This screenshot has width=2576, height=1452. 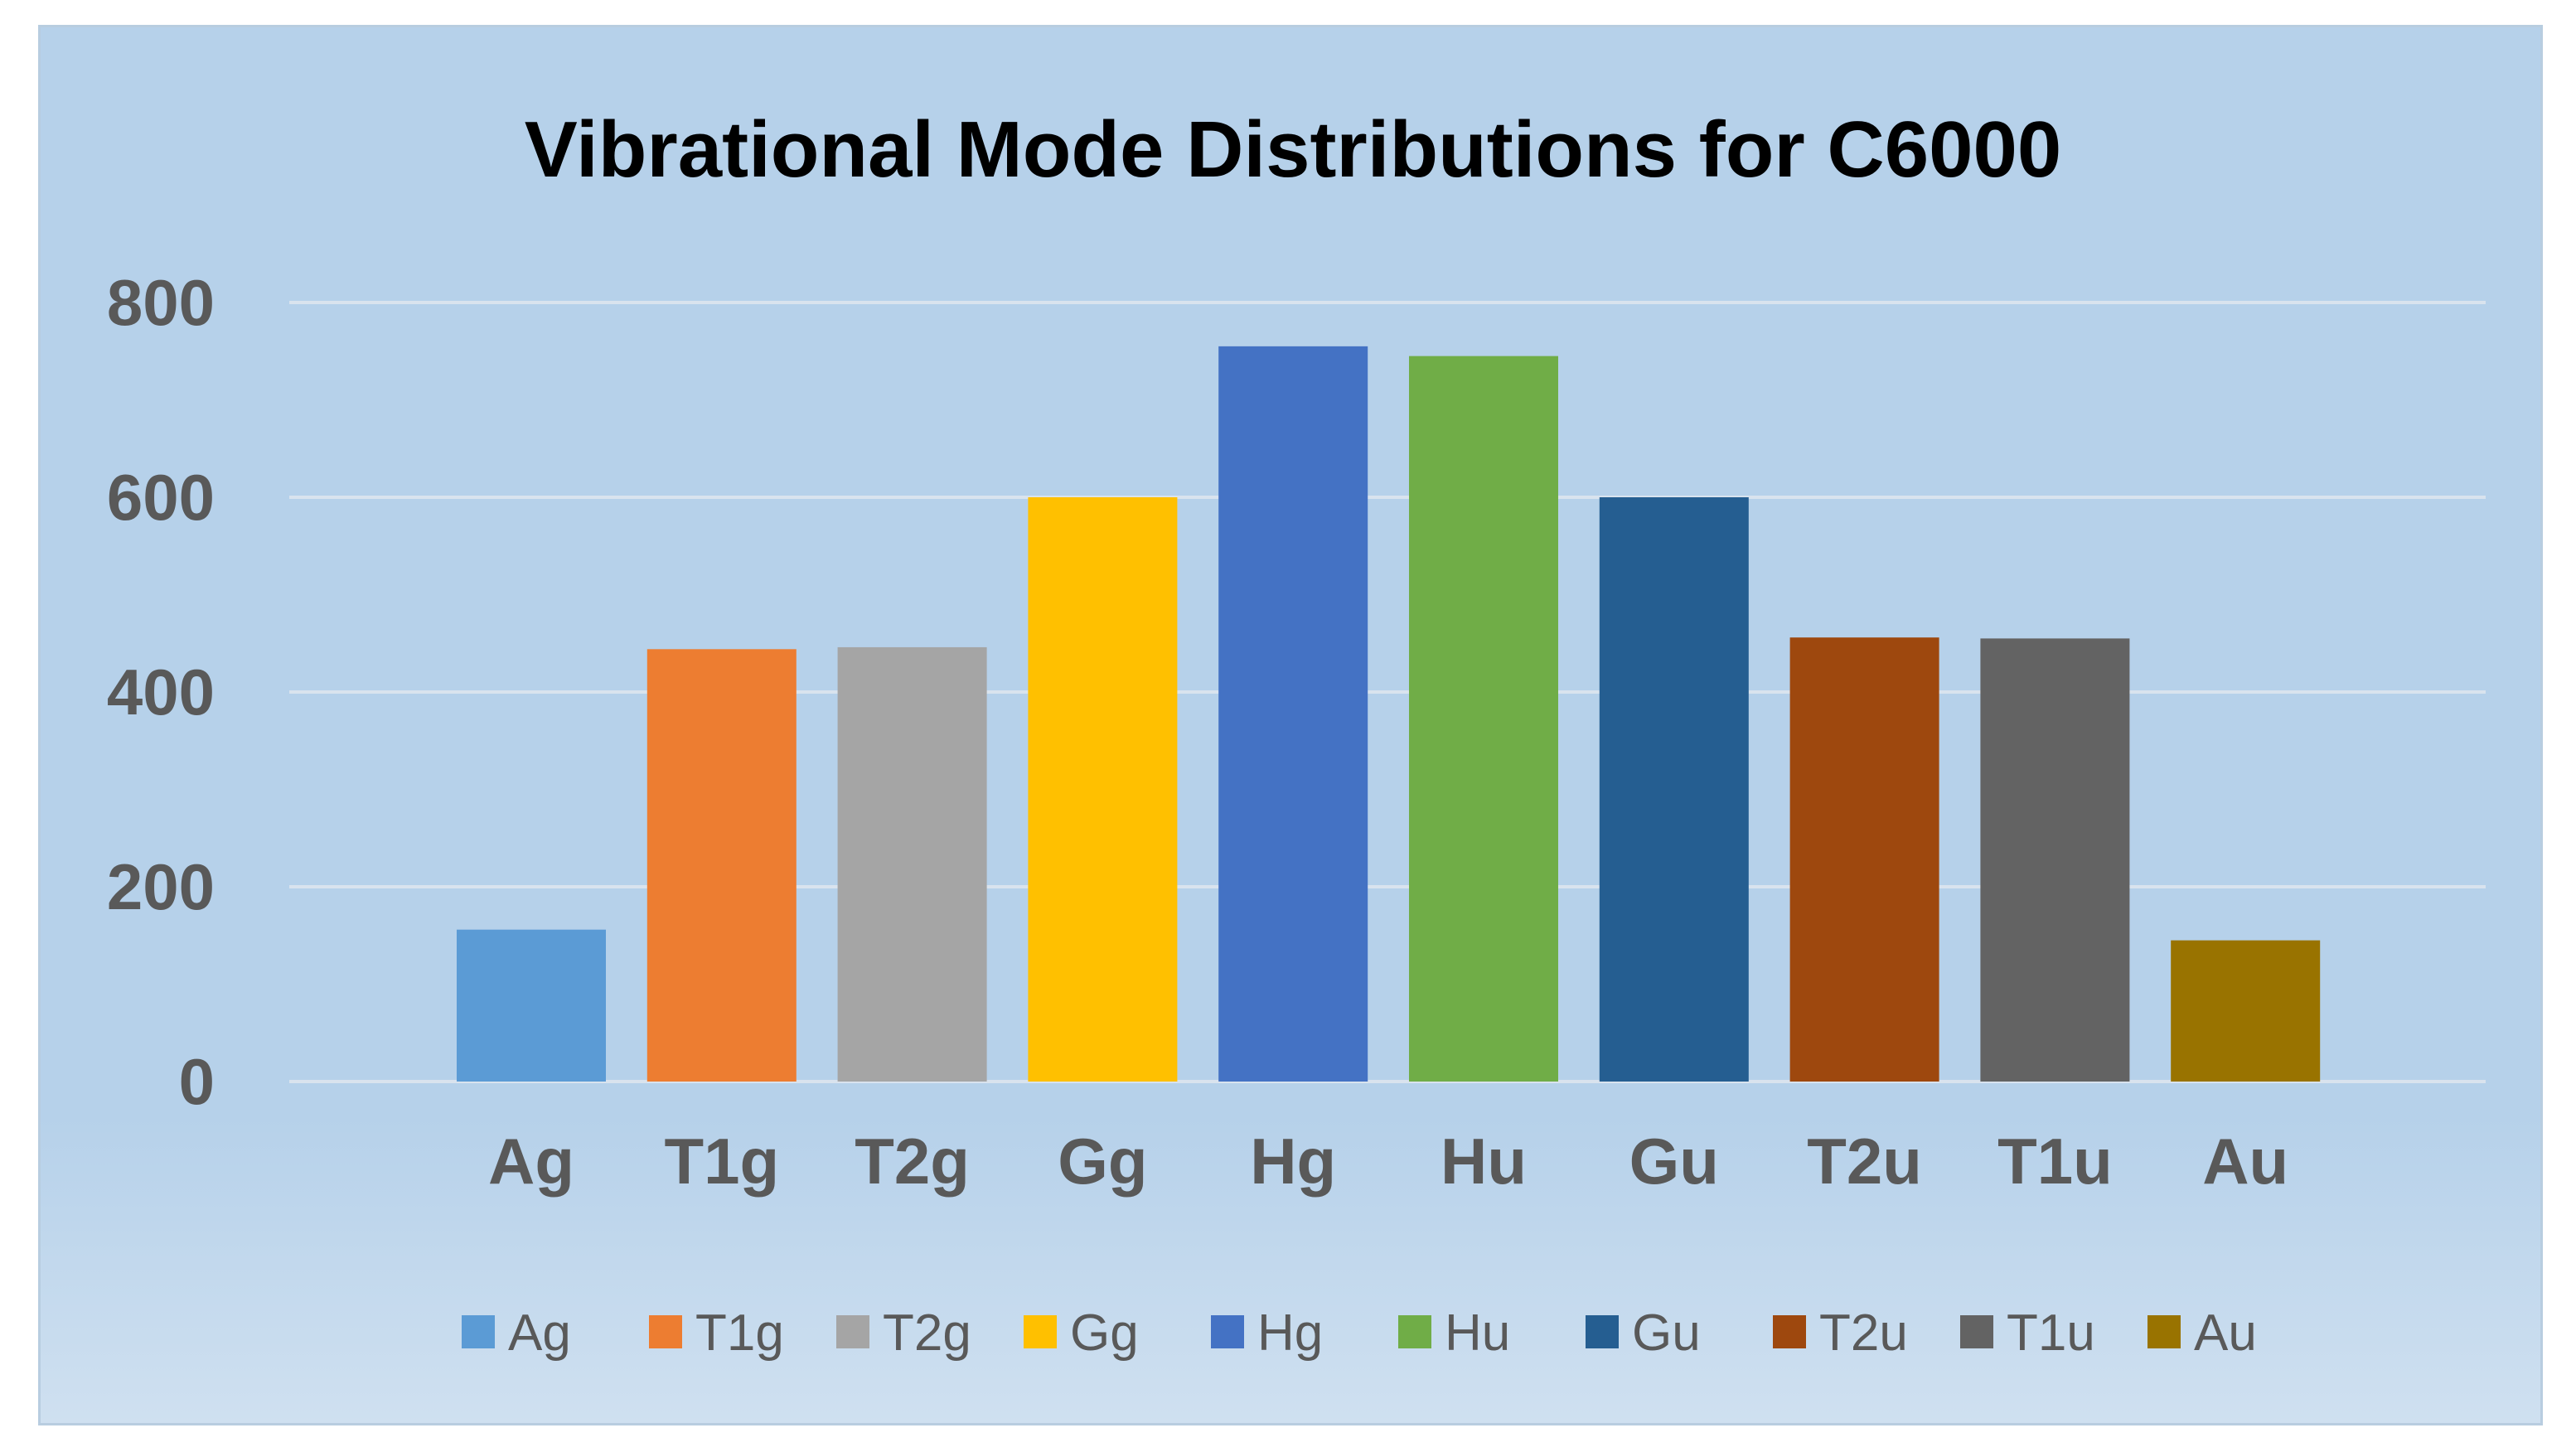 I want to click on y-axis-ticks: 0 200 400 600 800, so click(x=161, y=692).